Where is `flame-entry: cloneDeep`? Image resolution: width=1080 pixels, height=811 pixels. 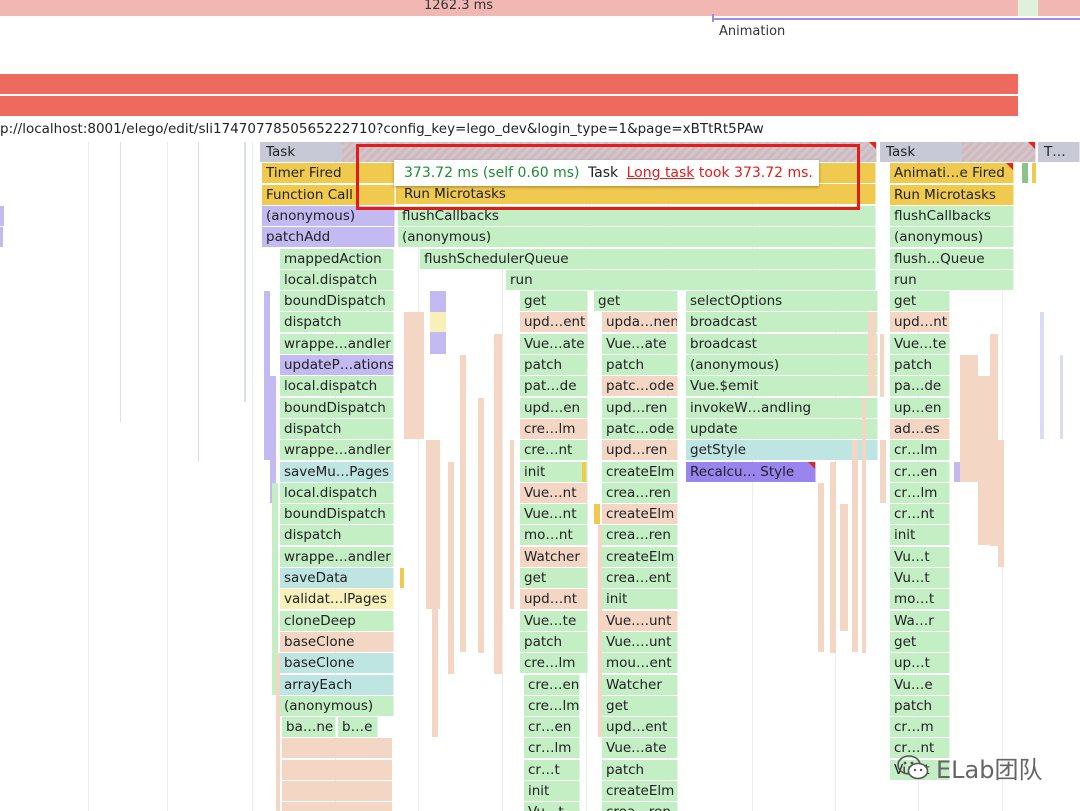
flame-entry: cloneDeep is located at coordinates (337, 621).